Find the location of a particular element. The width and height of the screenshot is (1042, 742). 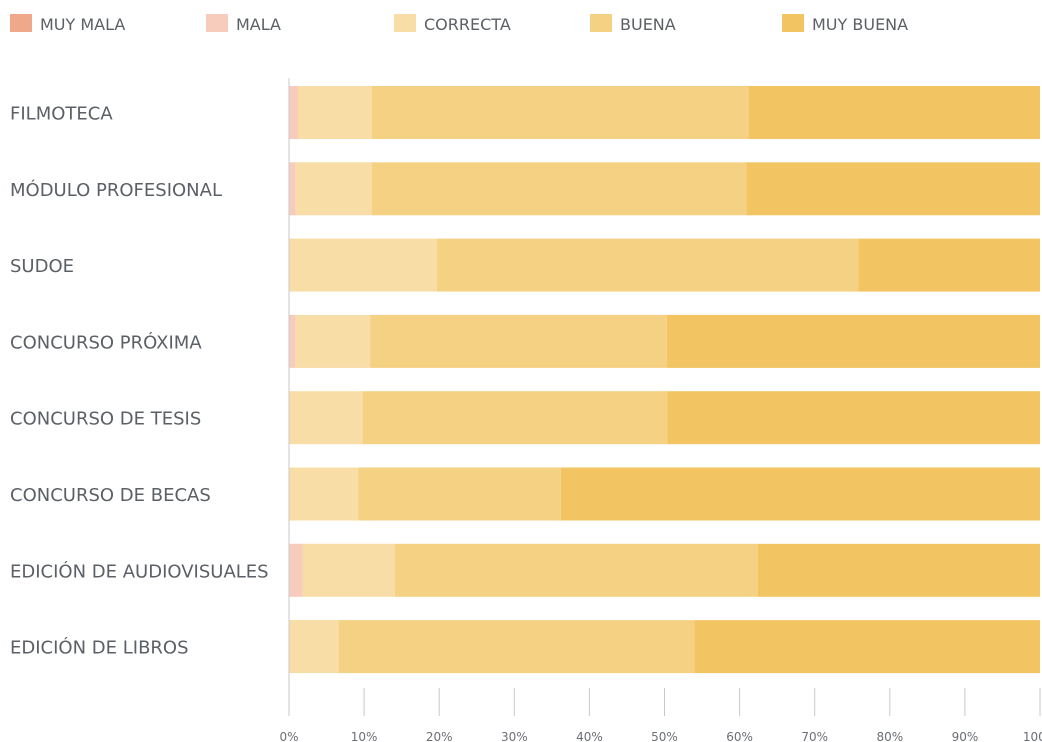

tick-label-3: 30% is located at coordinates (514, 736).